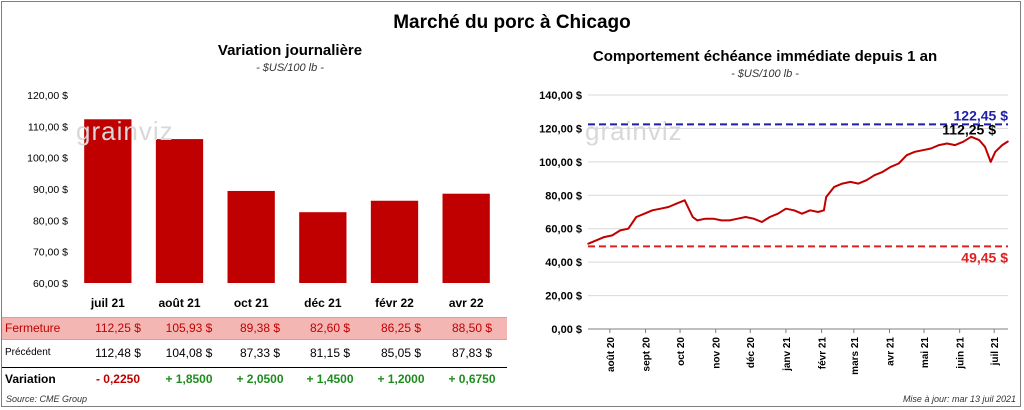 This screenshot has width=1024, height=410. Describe the element at coordinates (125, 131) in the screenshot. I see `grainviz-watermark-left: grainviz` at that location.